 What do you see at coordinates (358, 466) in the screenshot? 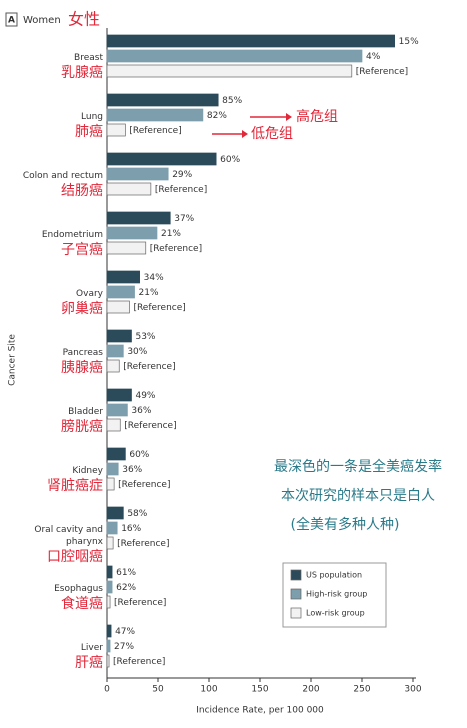
I see `note: 最深色的一条是全美癌发率` at bounding box center [358, 466].